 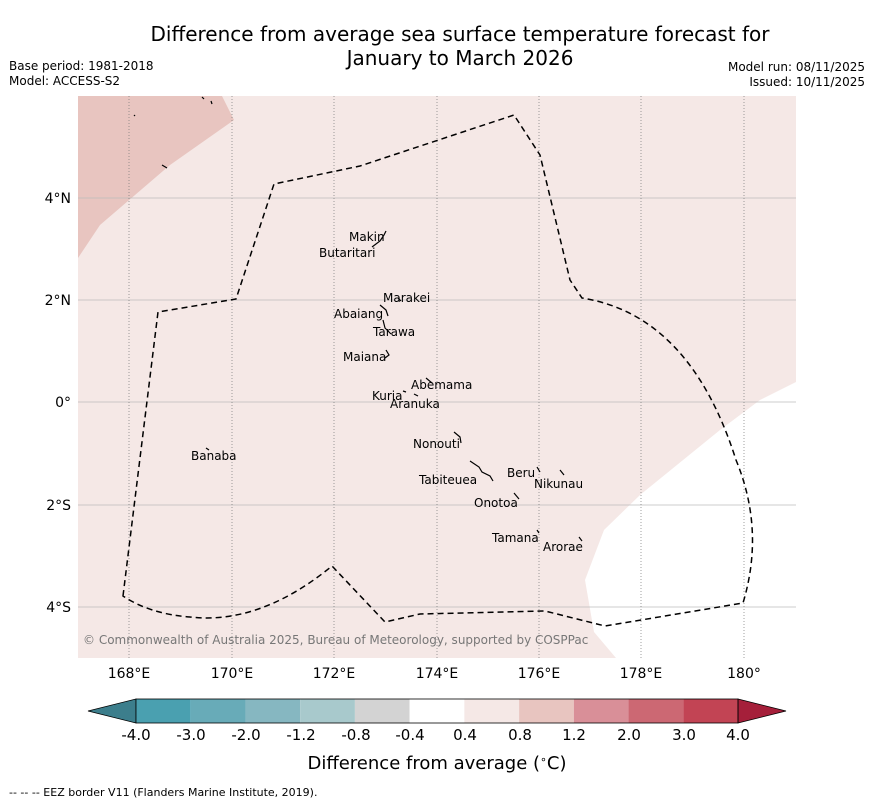 I want to click on island-label-beru: Beru, so click(x=521, y=473).